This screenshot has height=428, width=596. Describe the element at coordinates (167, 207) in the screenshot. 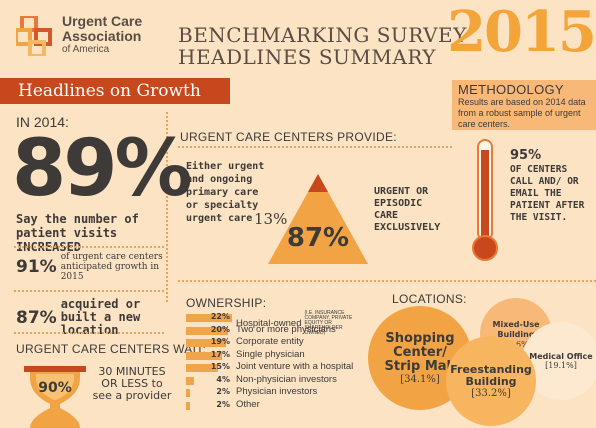

I see `column-divider` at that location.